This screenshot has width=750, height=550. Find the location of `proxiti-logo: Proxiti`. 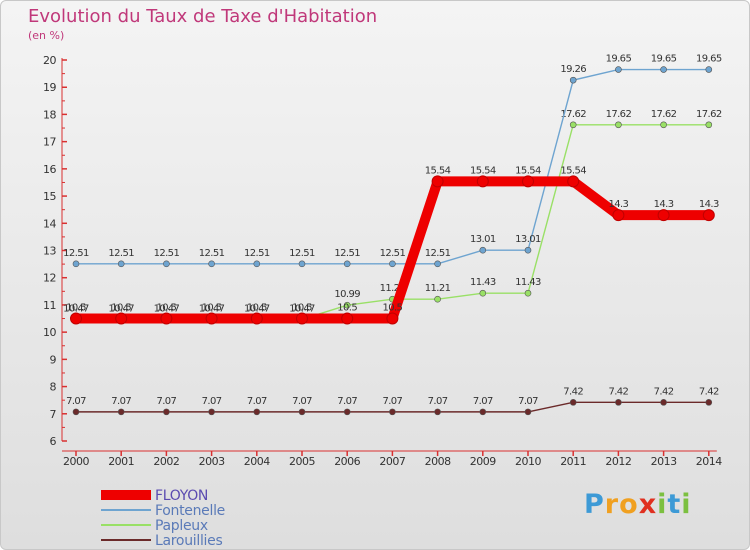

proxiti-logo: Proxiti is located at coordinates (638, 504).